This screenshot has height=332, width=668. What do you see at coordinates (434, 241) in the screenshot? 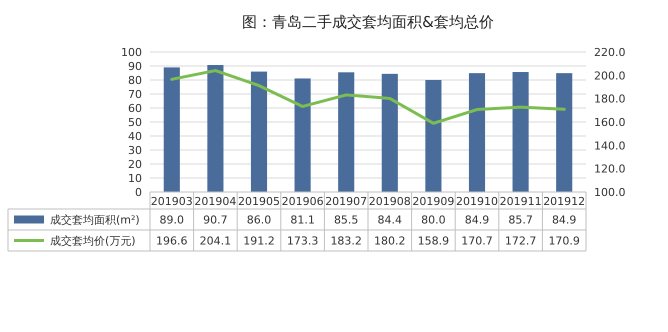
I see `data-label: 158.9` at bounding box center [434, 241].